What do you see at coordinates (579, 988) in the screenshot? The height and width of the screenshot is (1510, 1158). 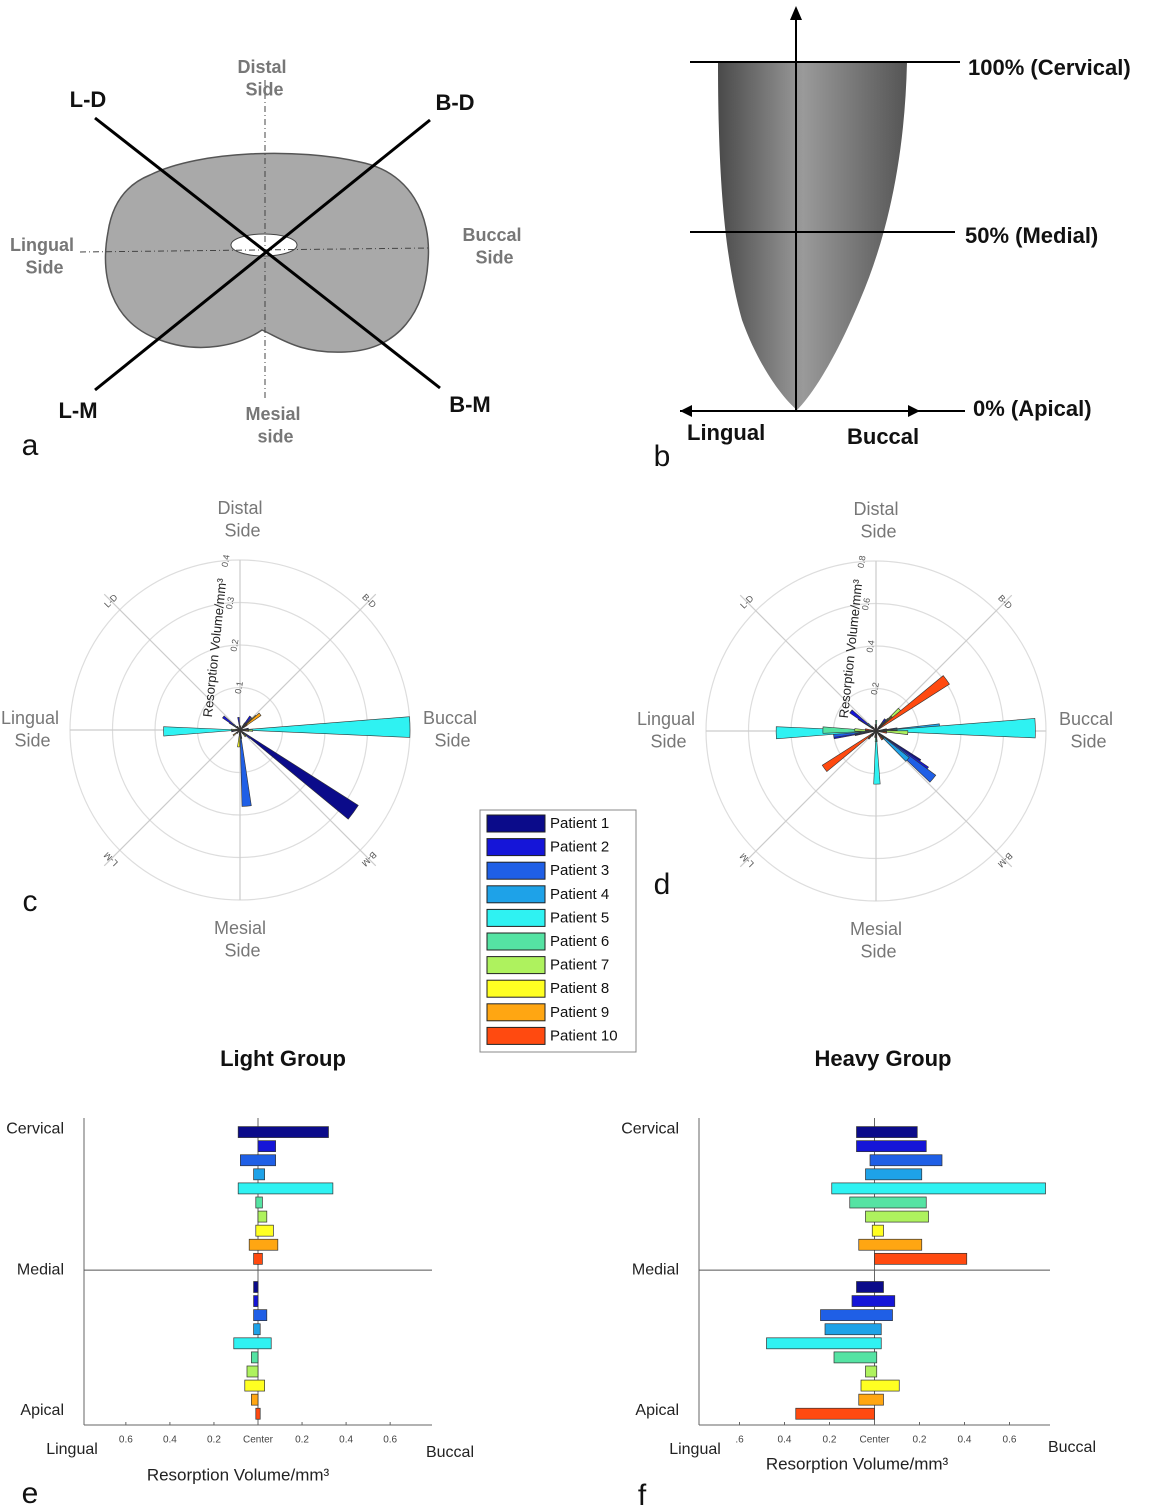 I see `legend-label: Patient 8` at bounding box center [579, 988].